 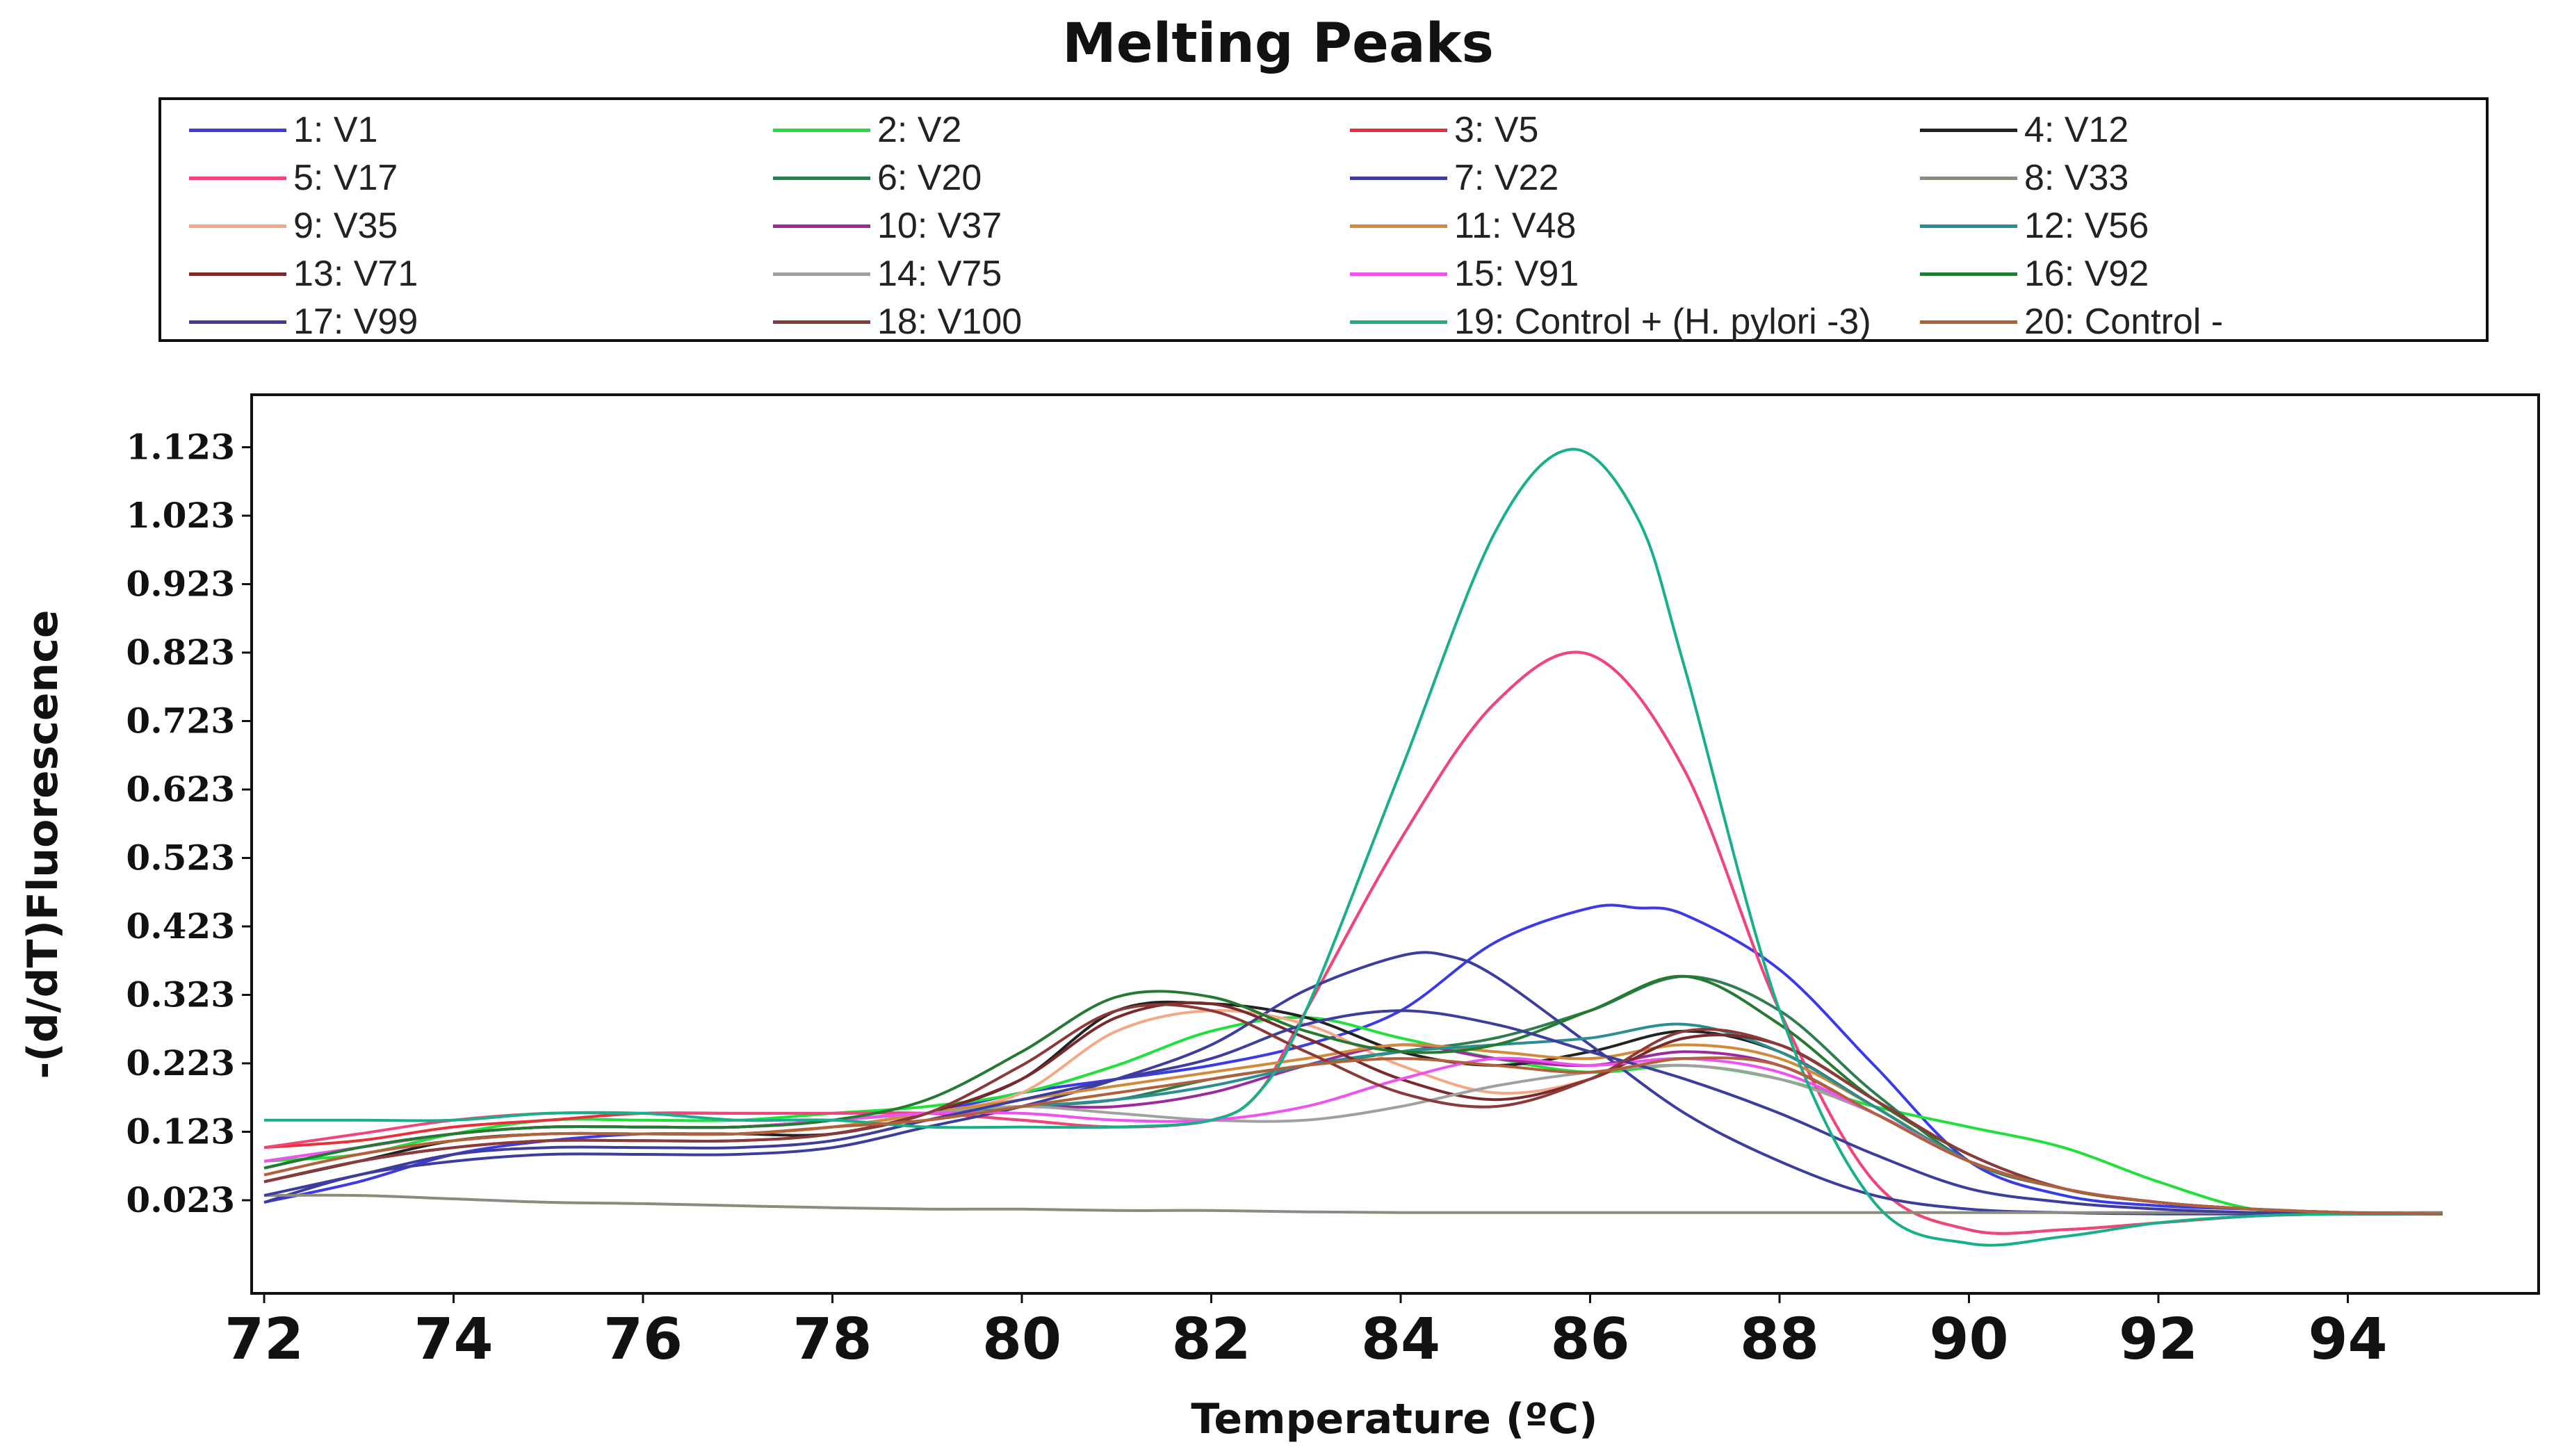 I want to click on x-axis: 72 74 76 78 80 82 84 86 88 90 92 94, so click(x=1306, y=1333).